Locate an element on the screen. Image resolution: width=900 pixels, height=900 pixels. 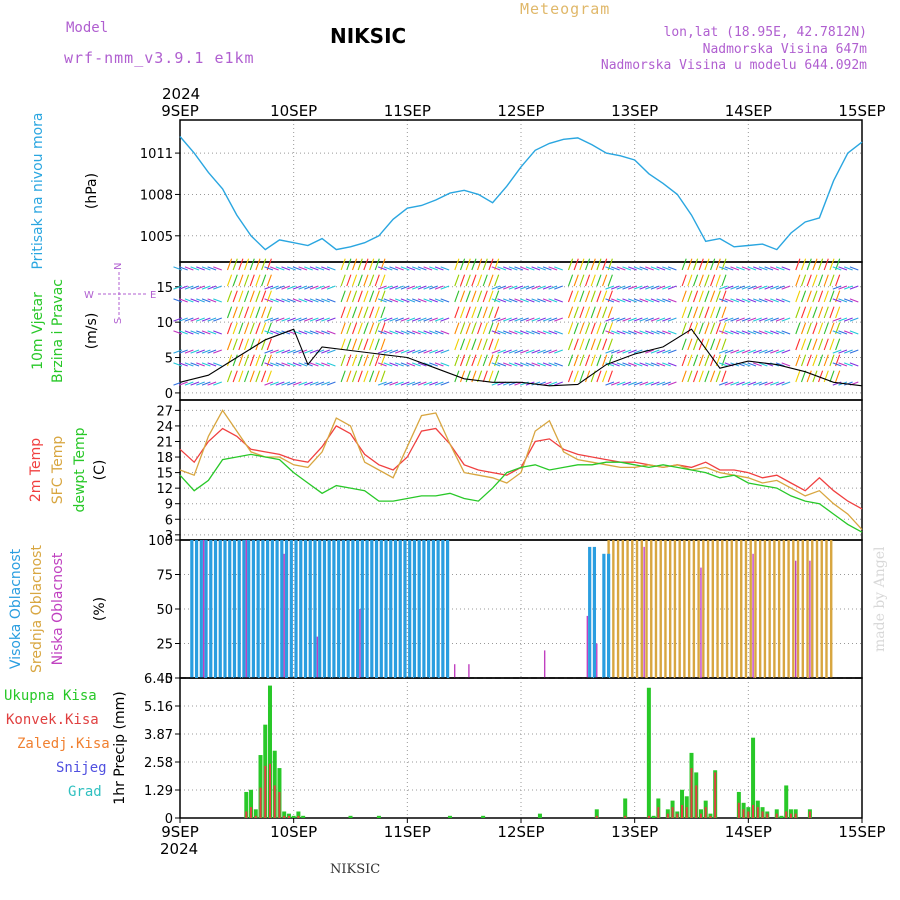
temp-title-2m: 2m Temp is located at coordinates (36, 470).